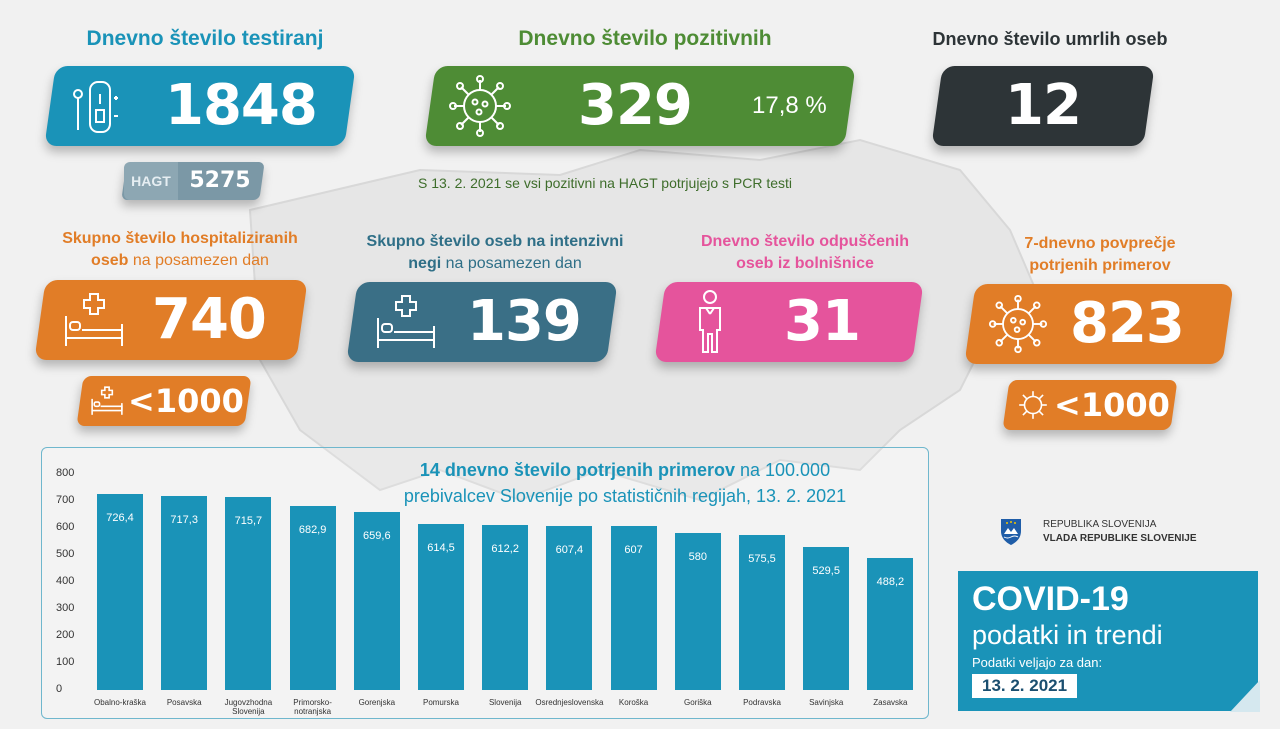  I want to click on icu-title-line2-bold: negi, so click(425, 263).